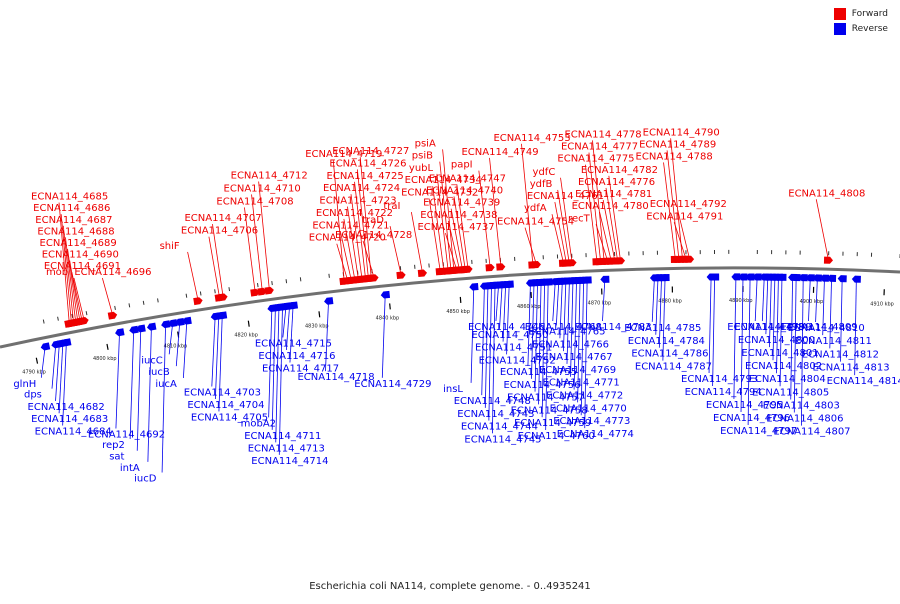  I want to click on gene-label: ECNA114_4726, so click(367, 163).